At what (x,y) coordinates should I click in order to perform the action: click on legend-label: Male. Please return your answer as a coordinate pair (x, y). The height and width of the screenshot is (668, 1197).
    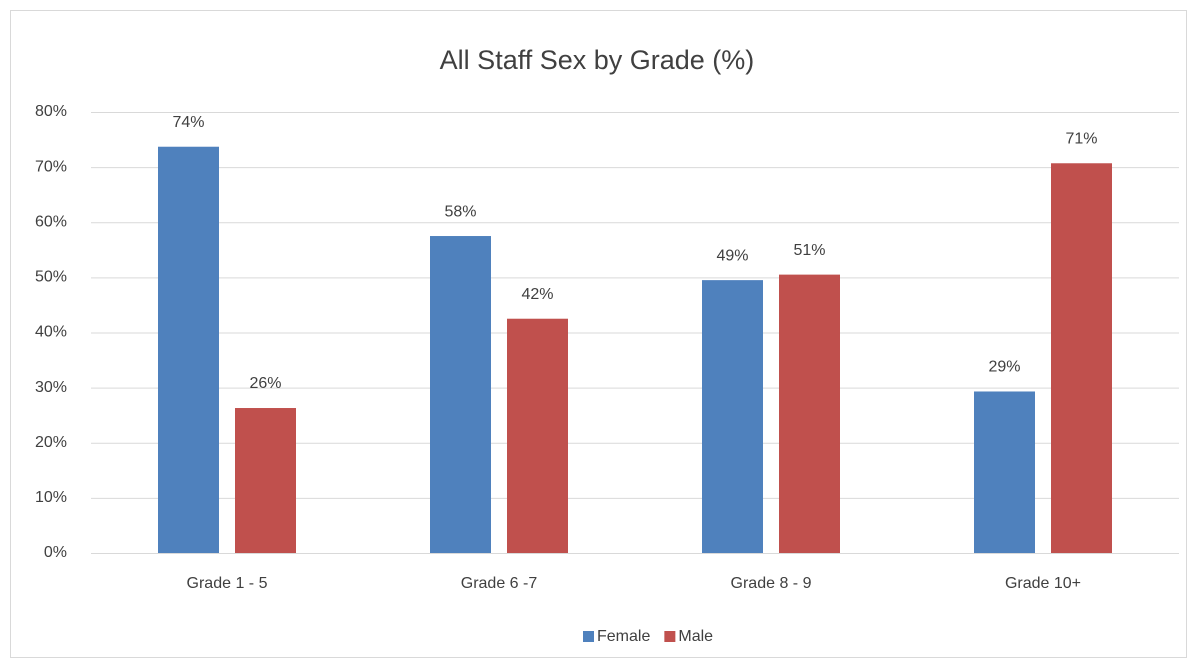
    Looking at the image, I should click on (695, 636).